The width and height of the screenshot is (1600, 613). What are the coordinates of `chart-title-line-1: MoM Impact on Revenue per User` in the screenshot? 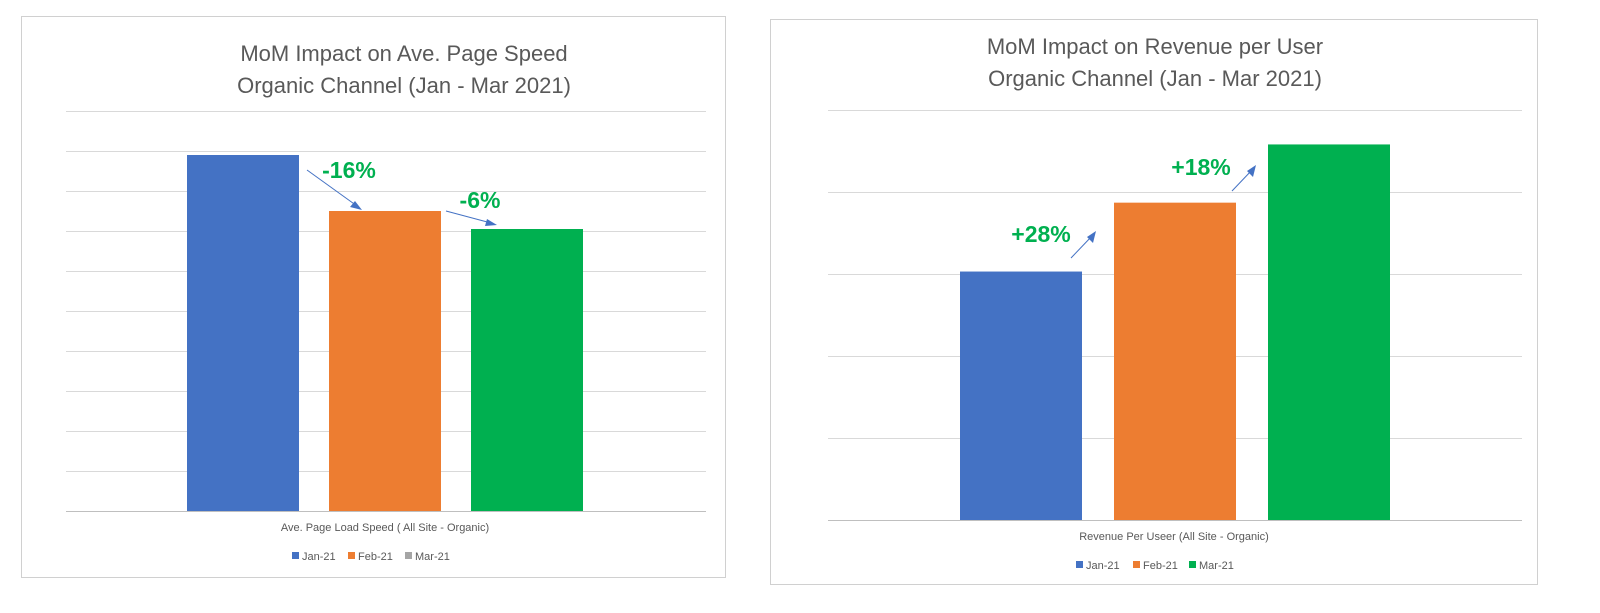 It's located at (1155, 46).